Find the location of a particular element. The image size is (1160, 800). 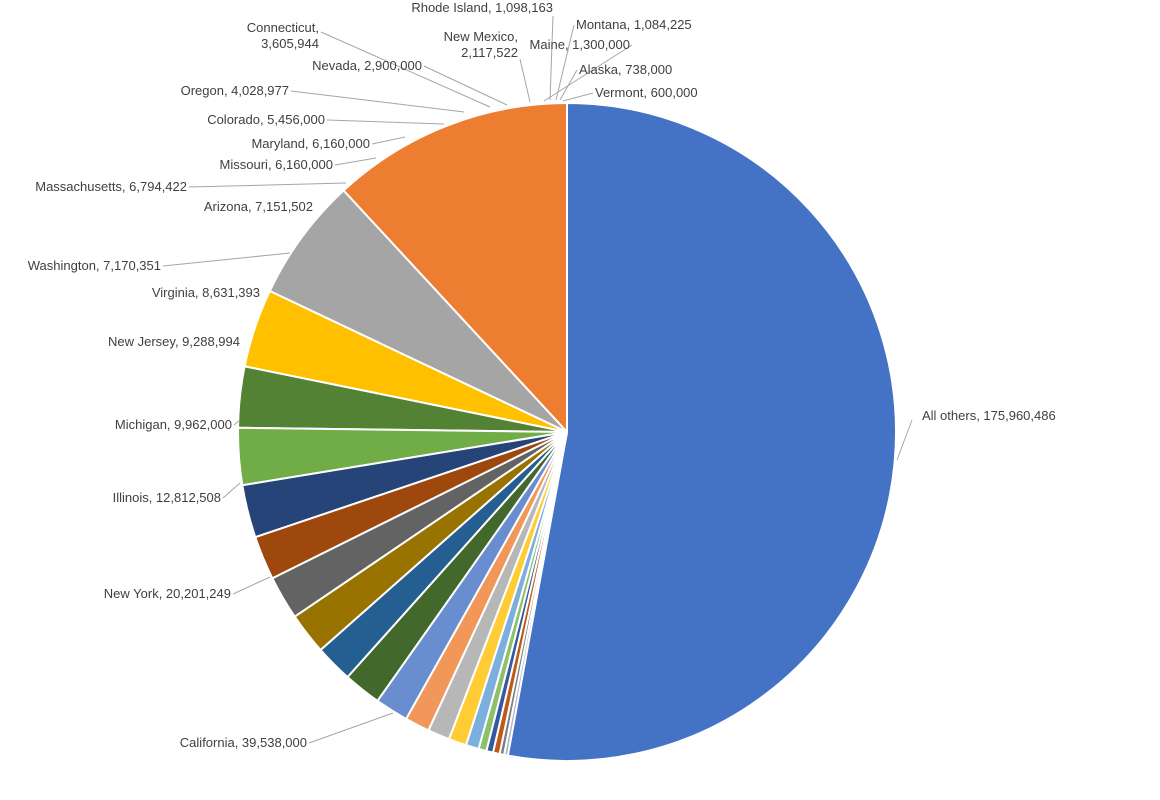

pie-slice-new-york is located at coordinates (418, 311).